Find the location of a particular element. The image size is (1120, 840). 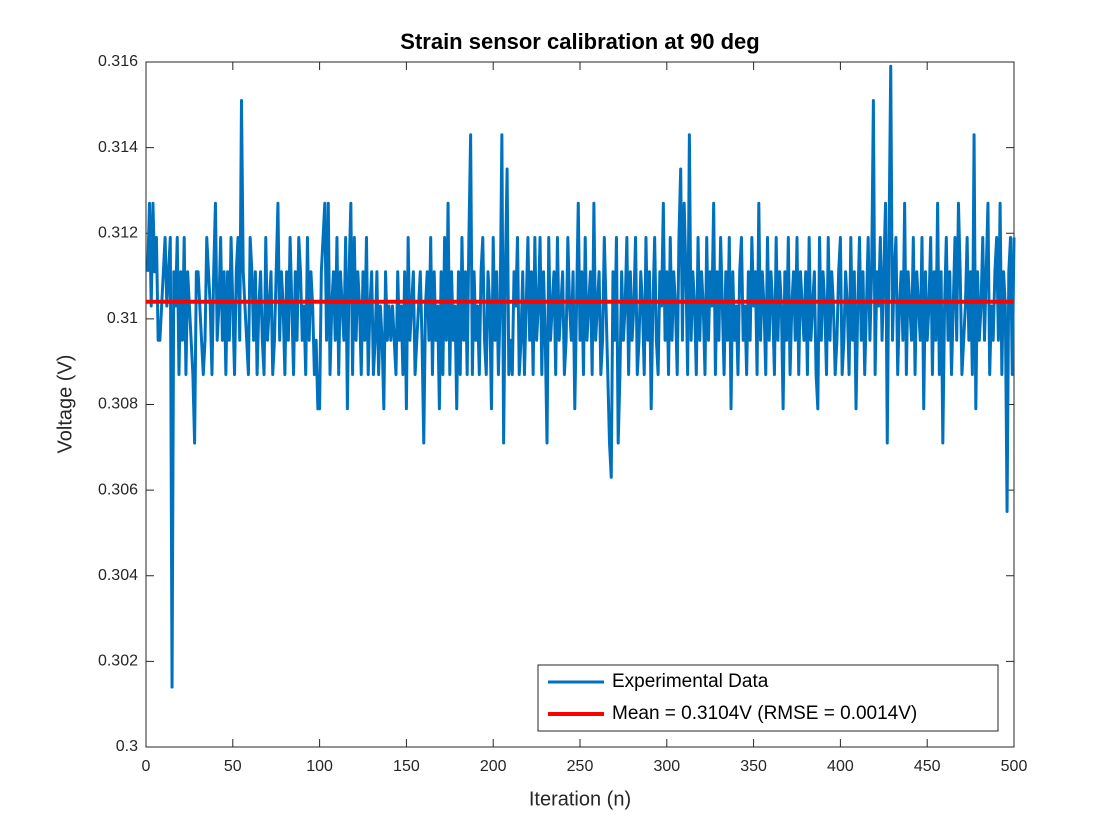

chart-title: Strain sensor calibration at 90 deg is located at coordinates (579, 41).